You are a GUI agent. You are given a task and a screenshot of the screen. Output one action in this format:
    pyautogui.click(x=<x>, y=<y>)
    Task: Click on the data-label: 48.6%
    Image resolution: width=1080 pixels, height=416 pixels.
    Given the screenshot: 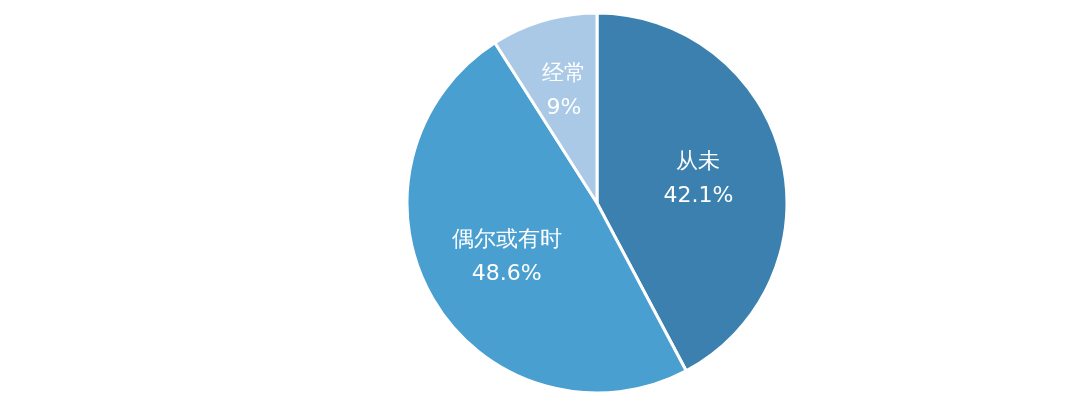 What is the action you would take?
    pyautogui.click(x=506, y=273)
    